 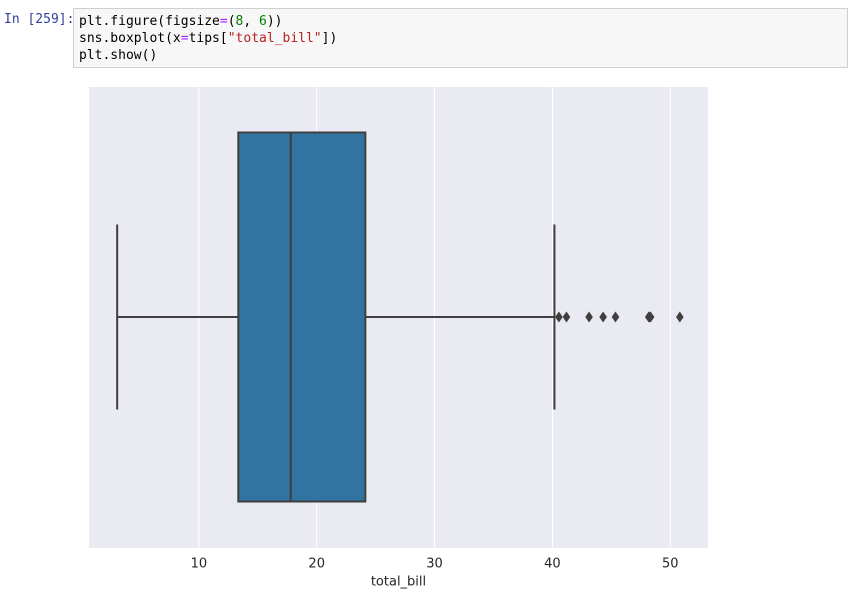 I want to click on code-token: plt.show(), so click(x=118, y=55).